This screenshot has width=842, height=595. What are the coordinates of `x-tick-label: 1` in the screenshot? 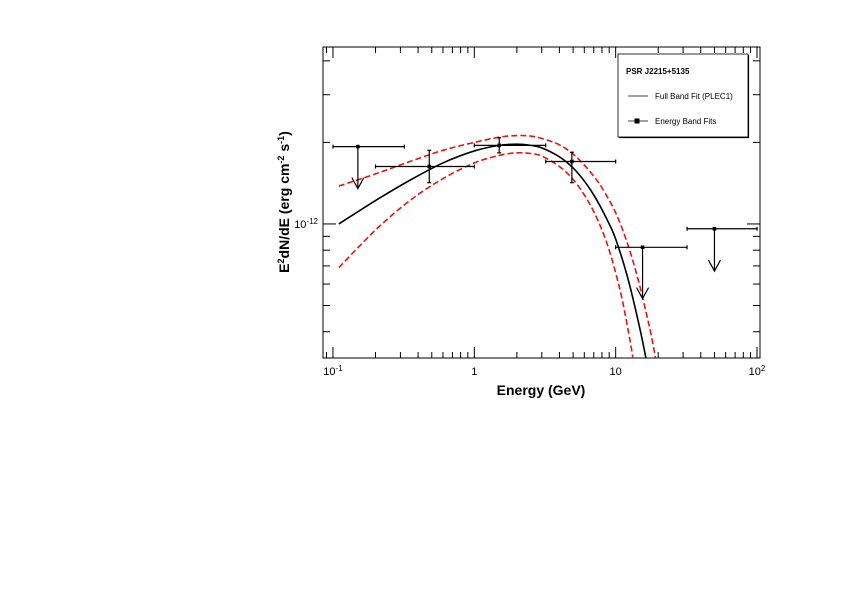 It's located at (474, 372).